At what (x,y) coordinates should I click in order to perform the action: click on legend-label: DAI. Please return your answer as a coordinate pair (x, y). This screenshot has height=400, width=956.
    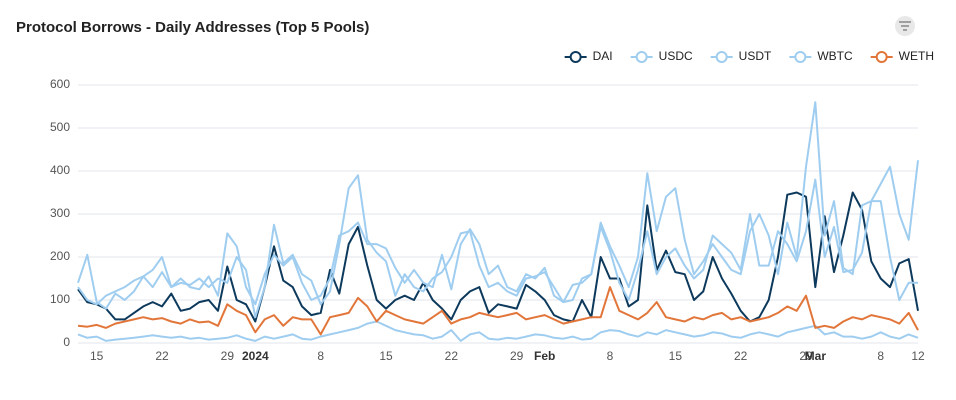
    Looking at the image, I should click on (603, 56).